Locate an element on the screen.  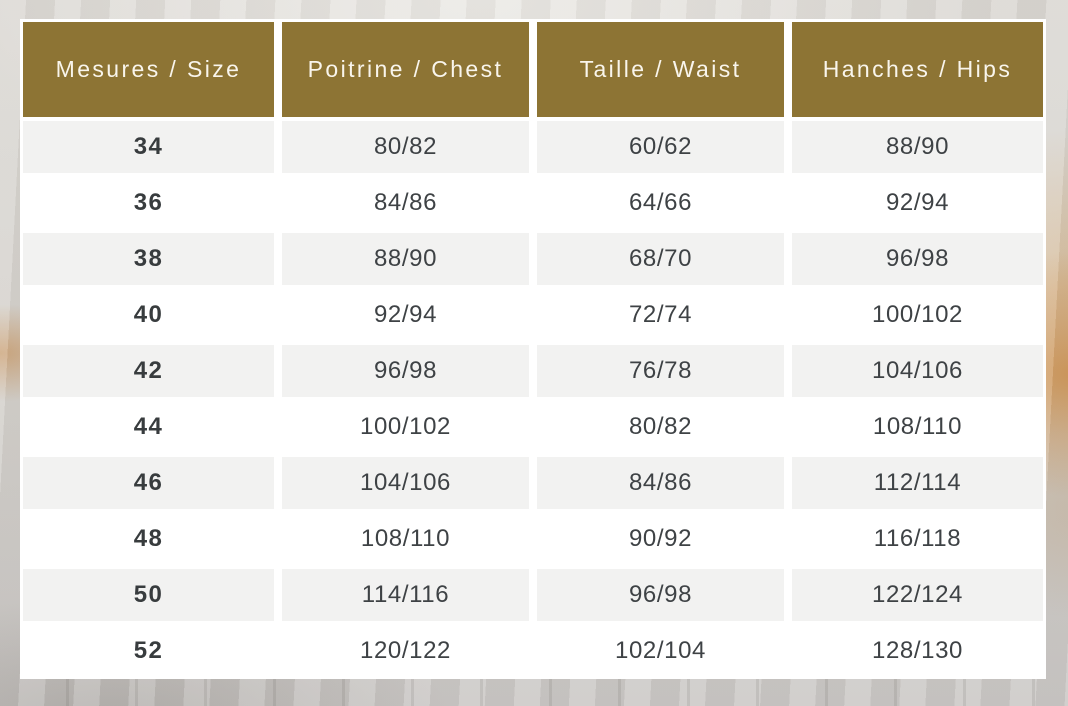
header-poitrine-chest: Poitrine / Chest is located at coordinates (407, 70).